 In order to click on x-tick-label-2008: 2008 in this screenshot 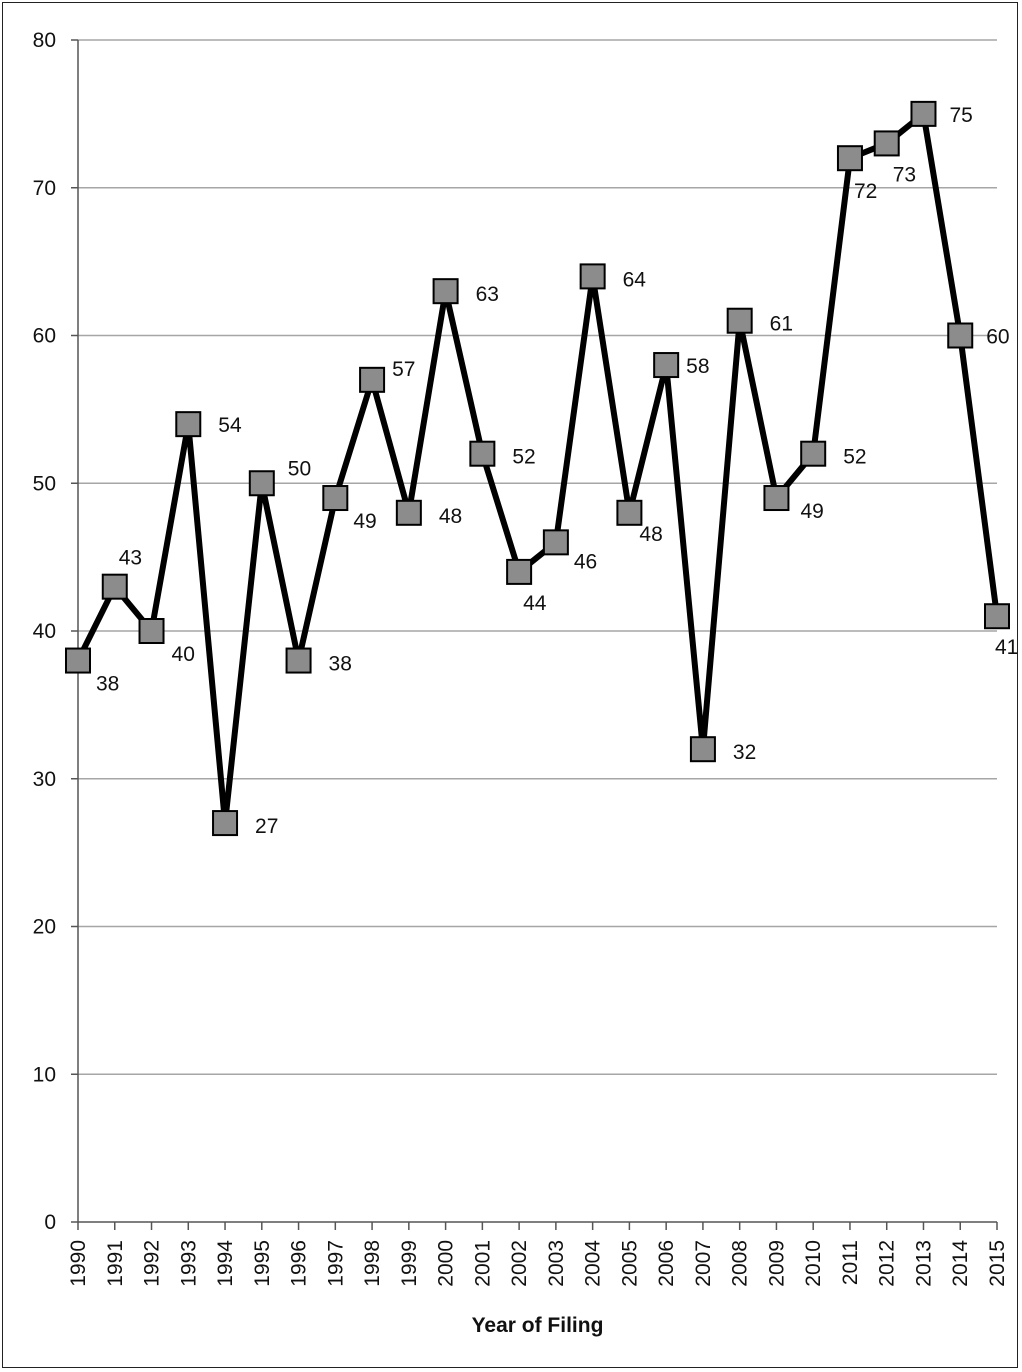, I will do `click(740, 1263)`.